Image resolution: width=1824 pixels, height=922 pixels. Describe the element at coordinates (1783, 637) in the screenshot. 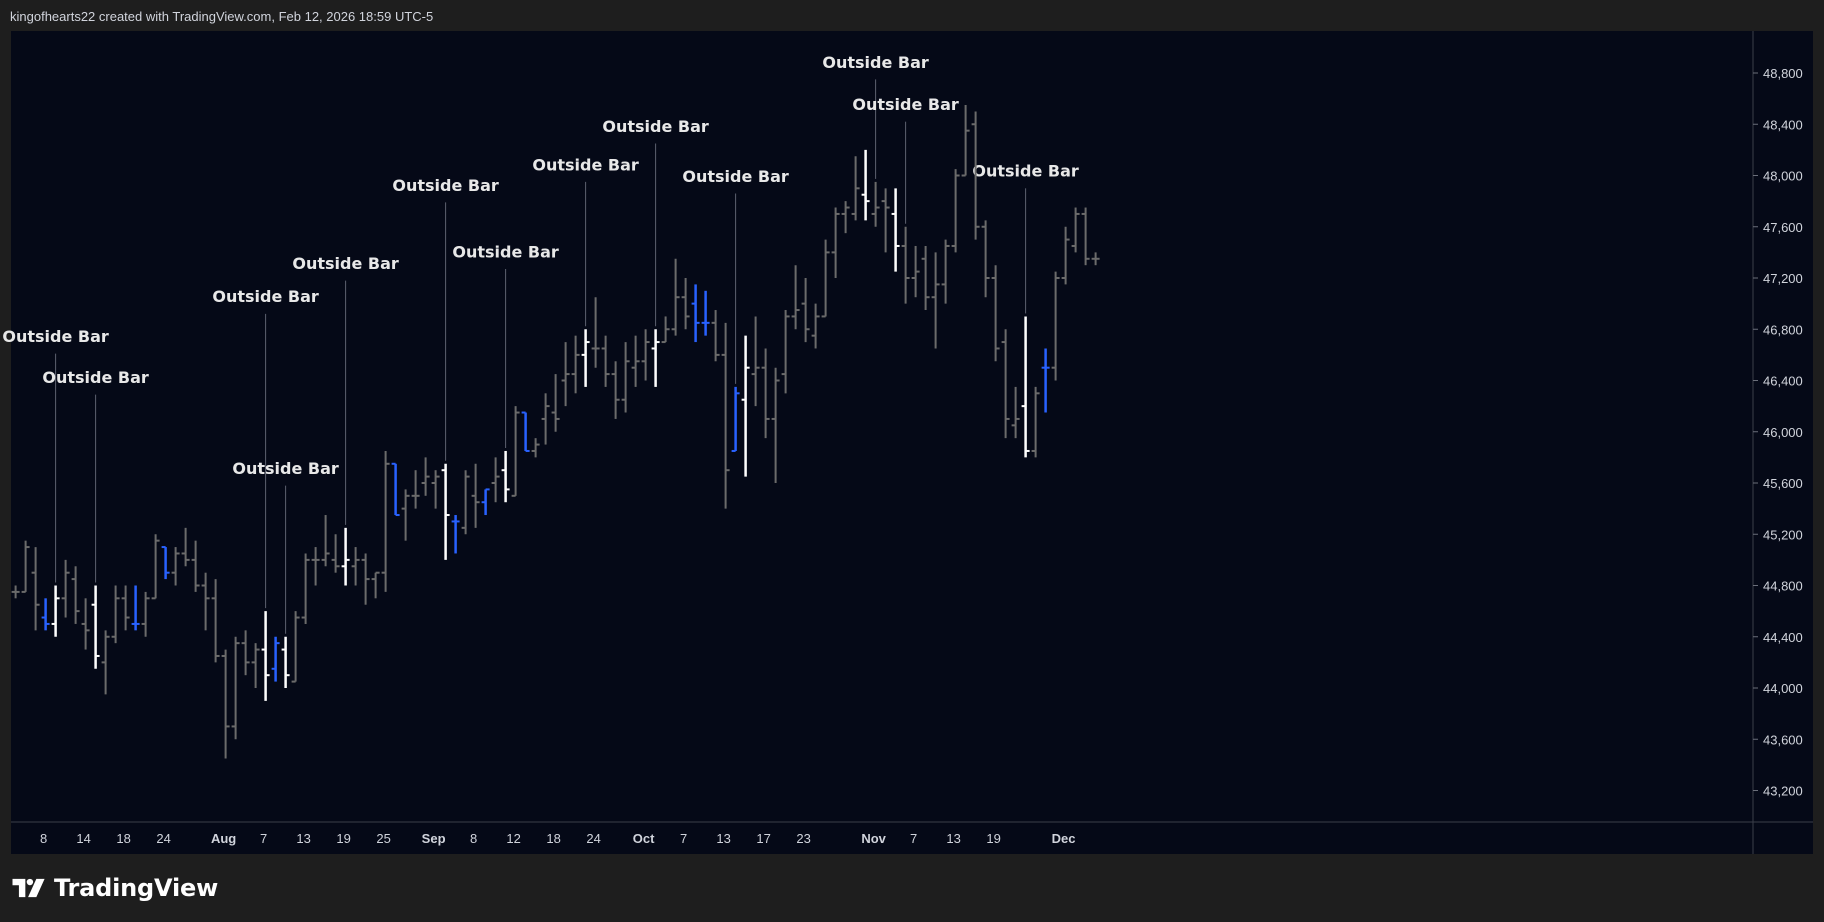

I see `price-tick-label: 44,400` at that location.